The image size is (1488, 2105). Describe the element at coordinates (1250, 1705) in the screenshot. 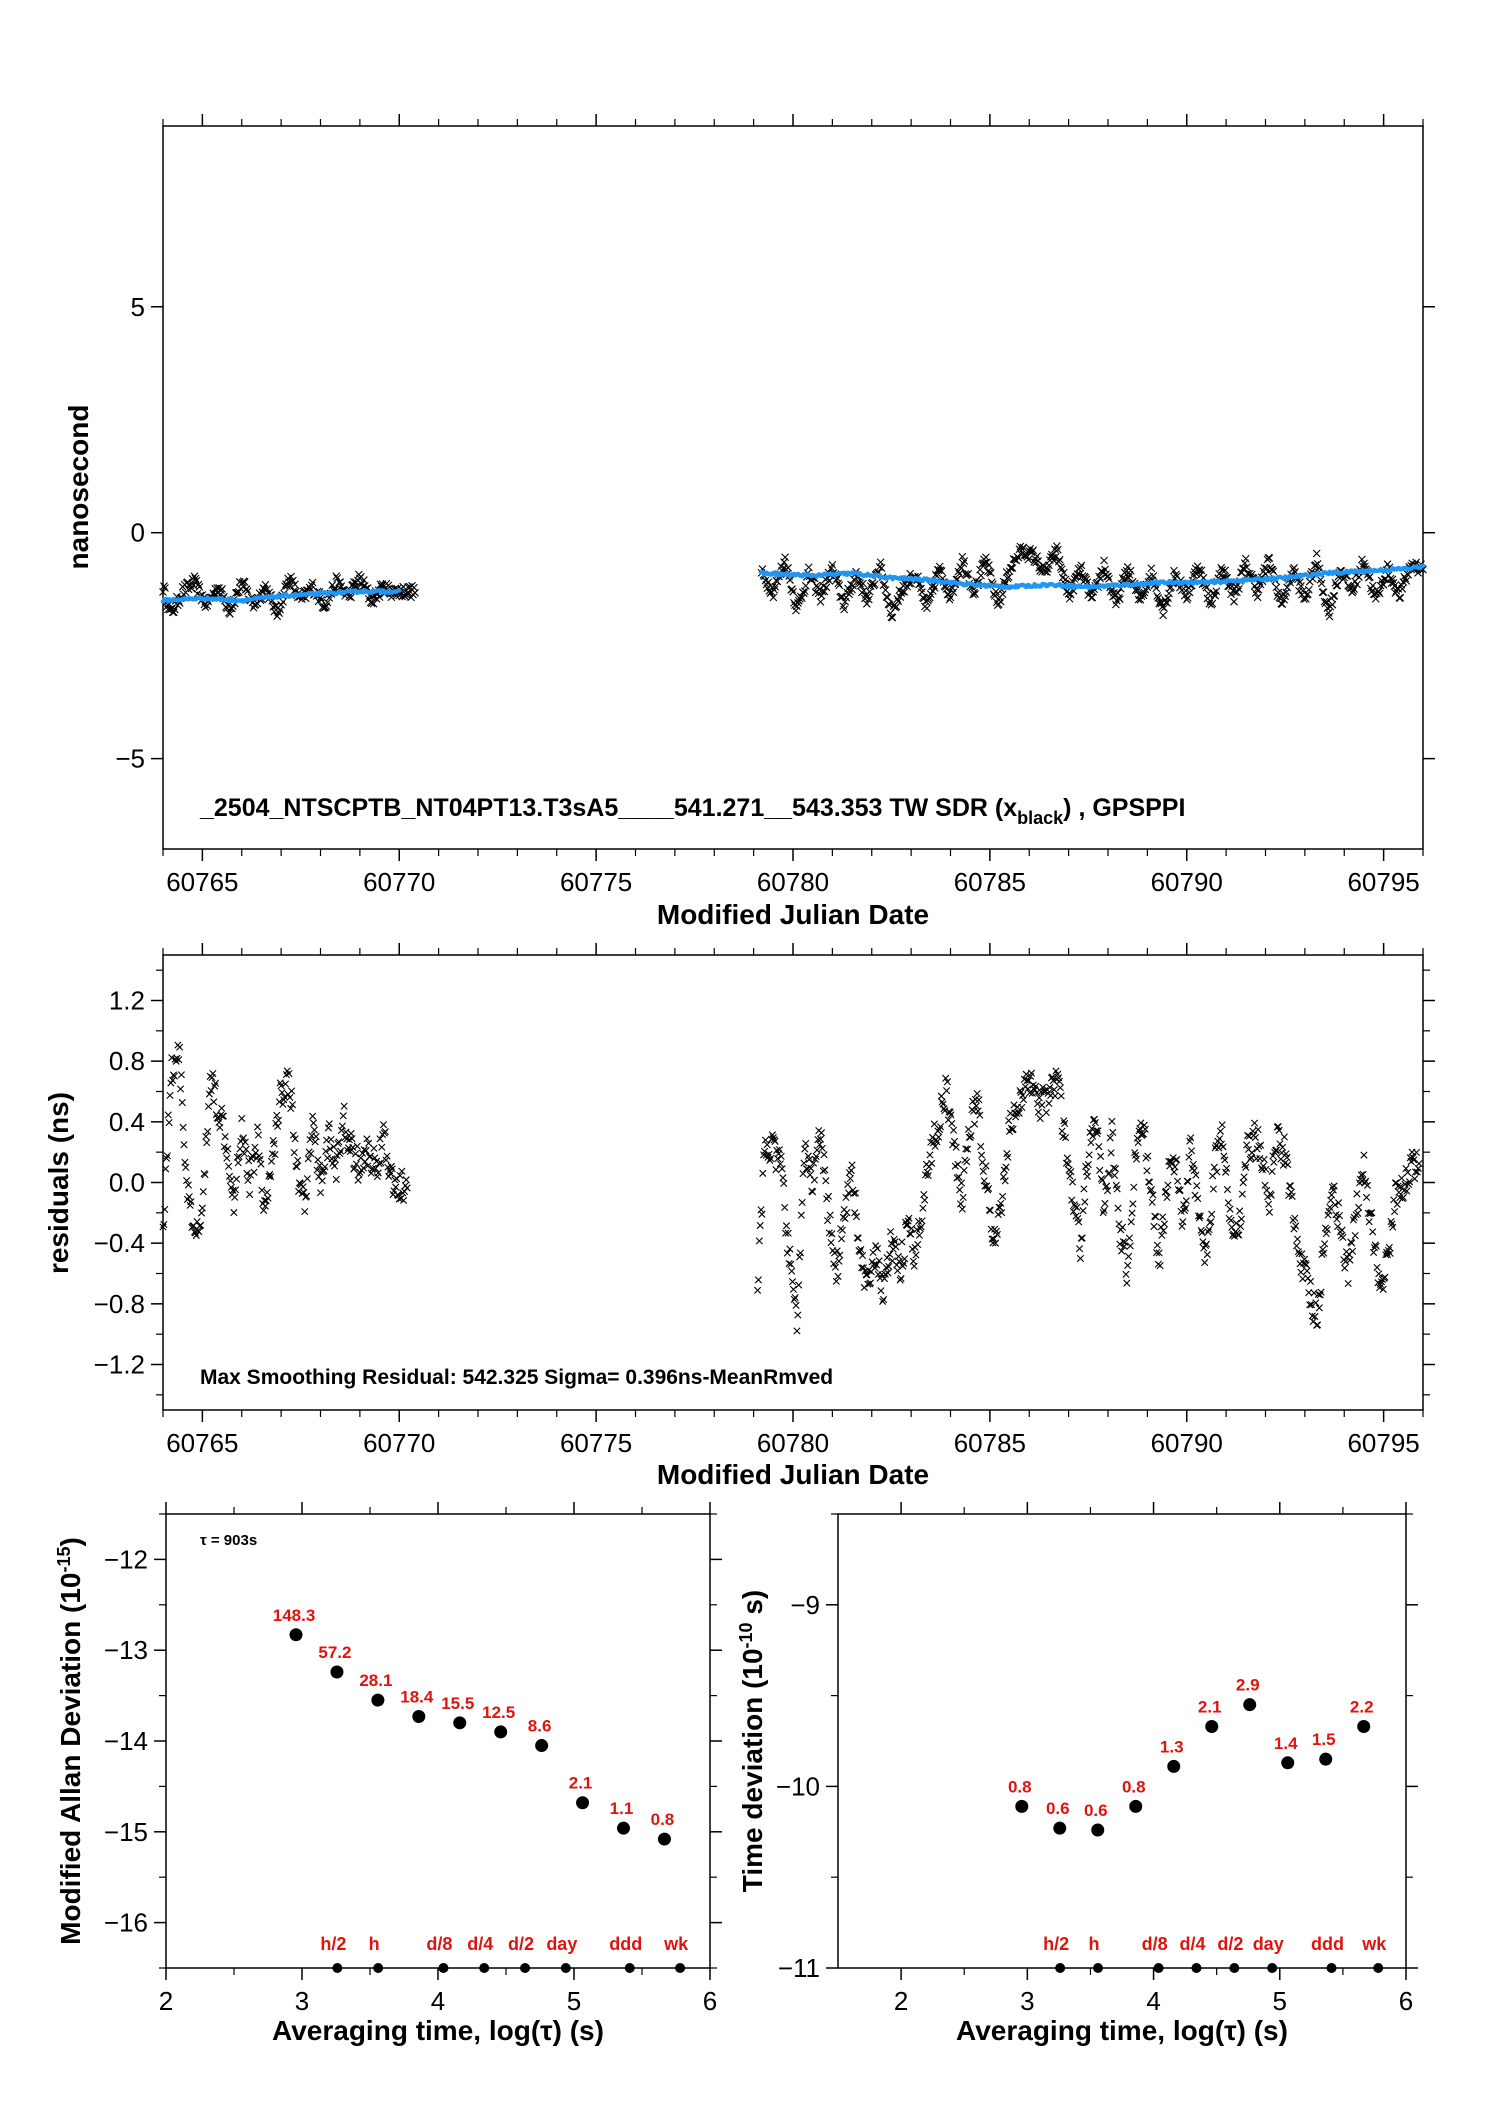

I see `deviation-point` at that location.